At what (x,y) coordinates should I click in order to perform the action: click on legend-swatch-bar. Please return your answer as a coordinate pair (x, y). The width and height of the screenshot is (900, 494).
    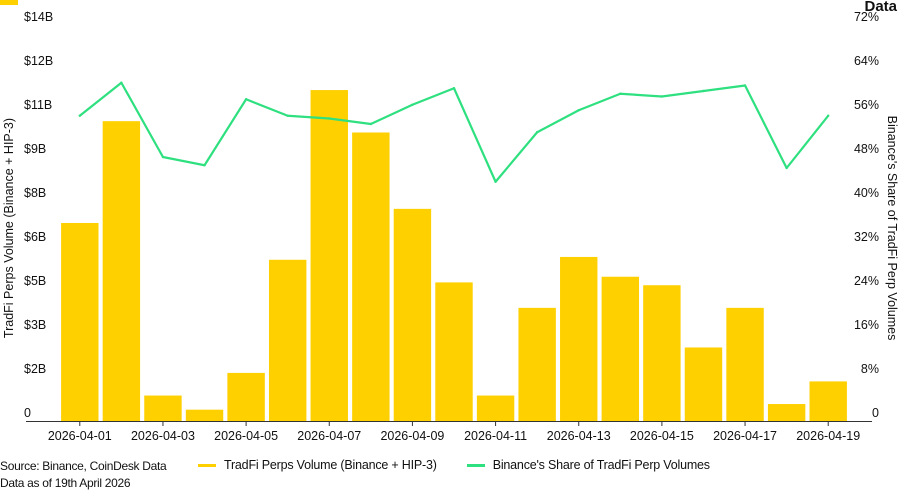
    Looking at the image, I should click on (207, 465).